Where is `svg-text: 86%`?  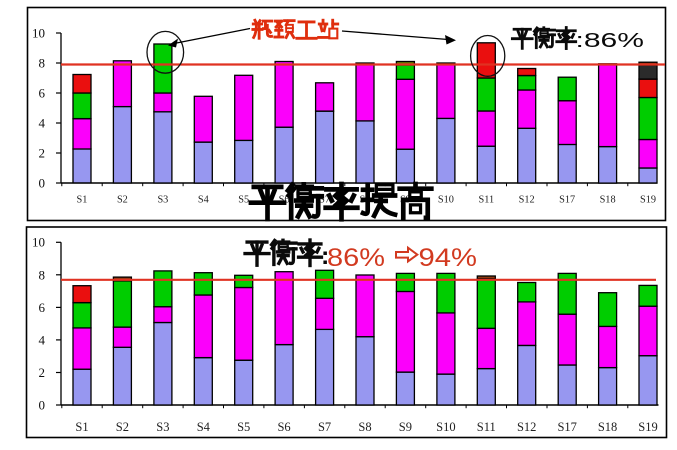
svg-text: 86% is located at coordinates (356, 258).